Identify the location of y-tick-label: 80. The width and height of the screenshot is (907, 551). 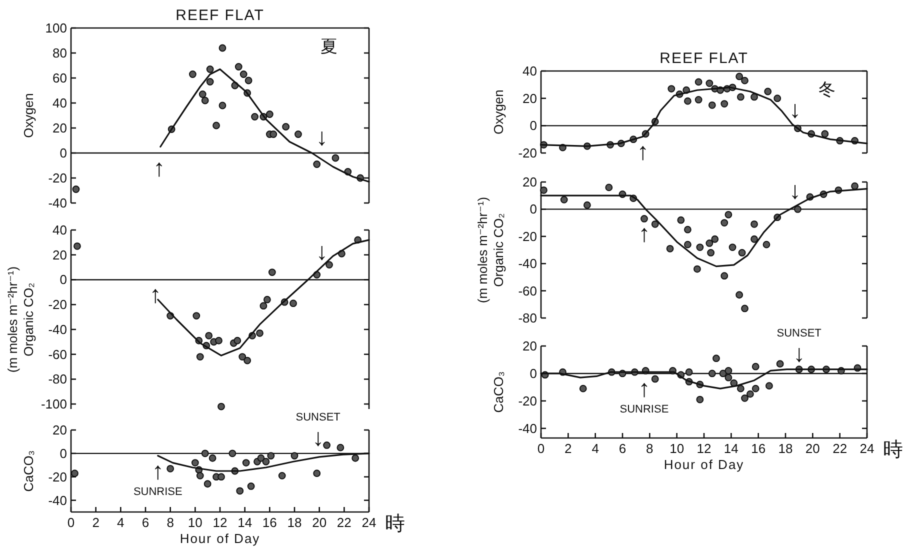
(59, 53).